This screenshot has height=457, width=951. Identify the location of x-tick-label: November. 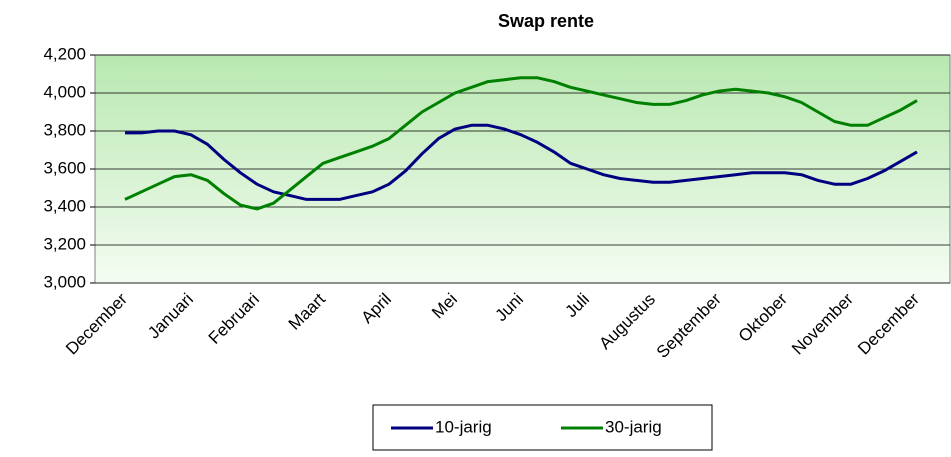
(822, 323).